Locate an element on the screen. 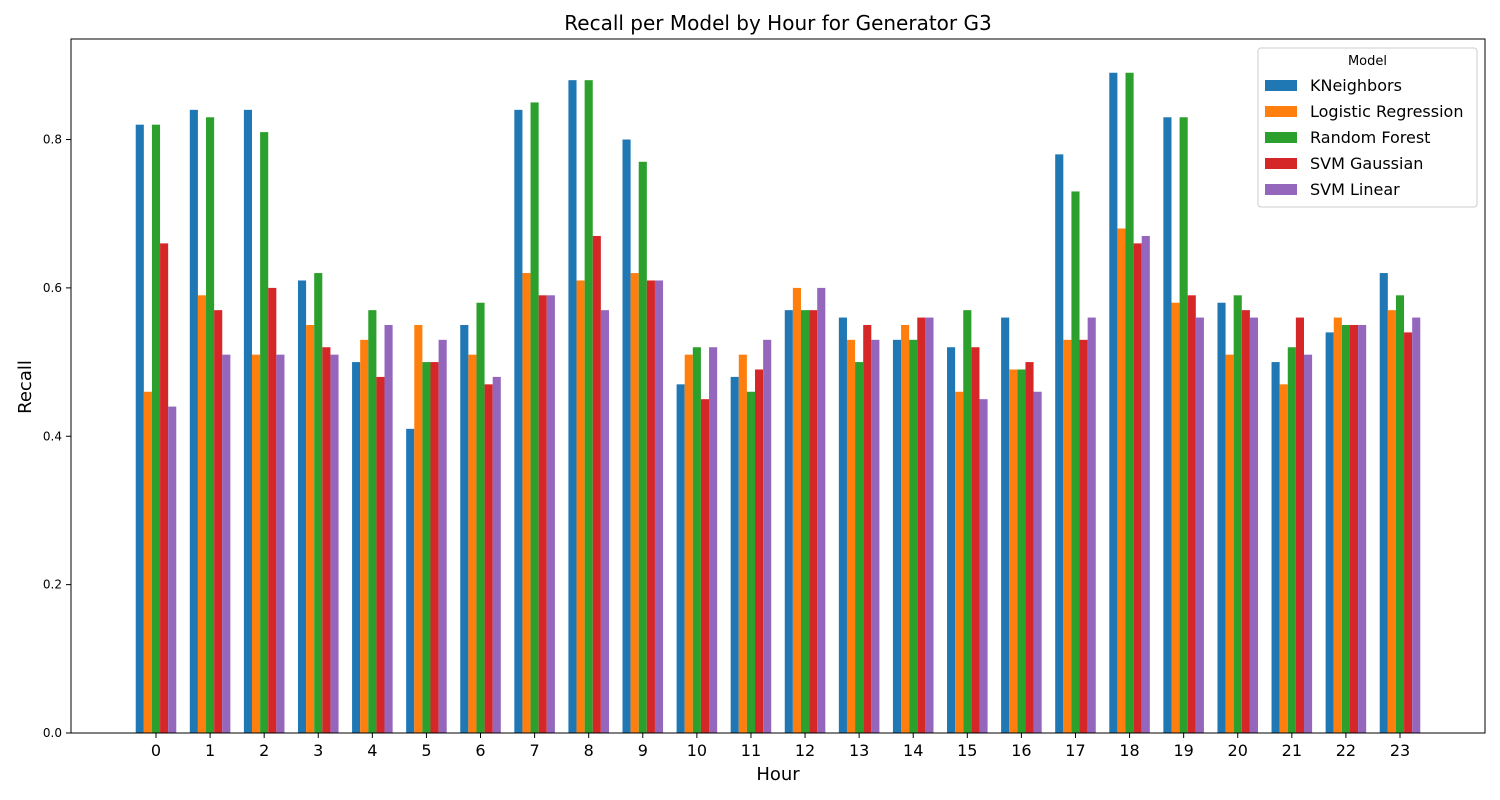 This screenshot has height=800, width=1500. x-tick-label: 23 is located at coordinates (1400, 750).